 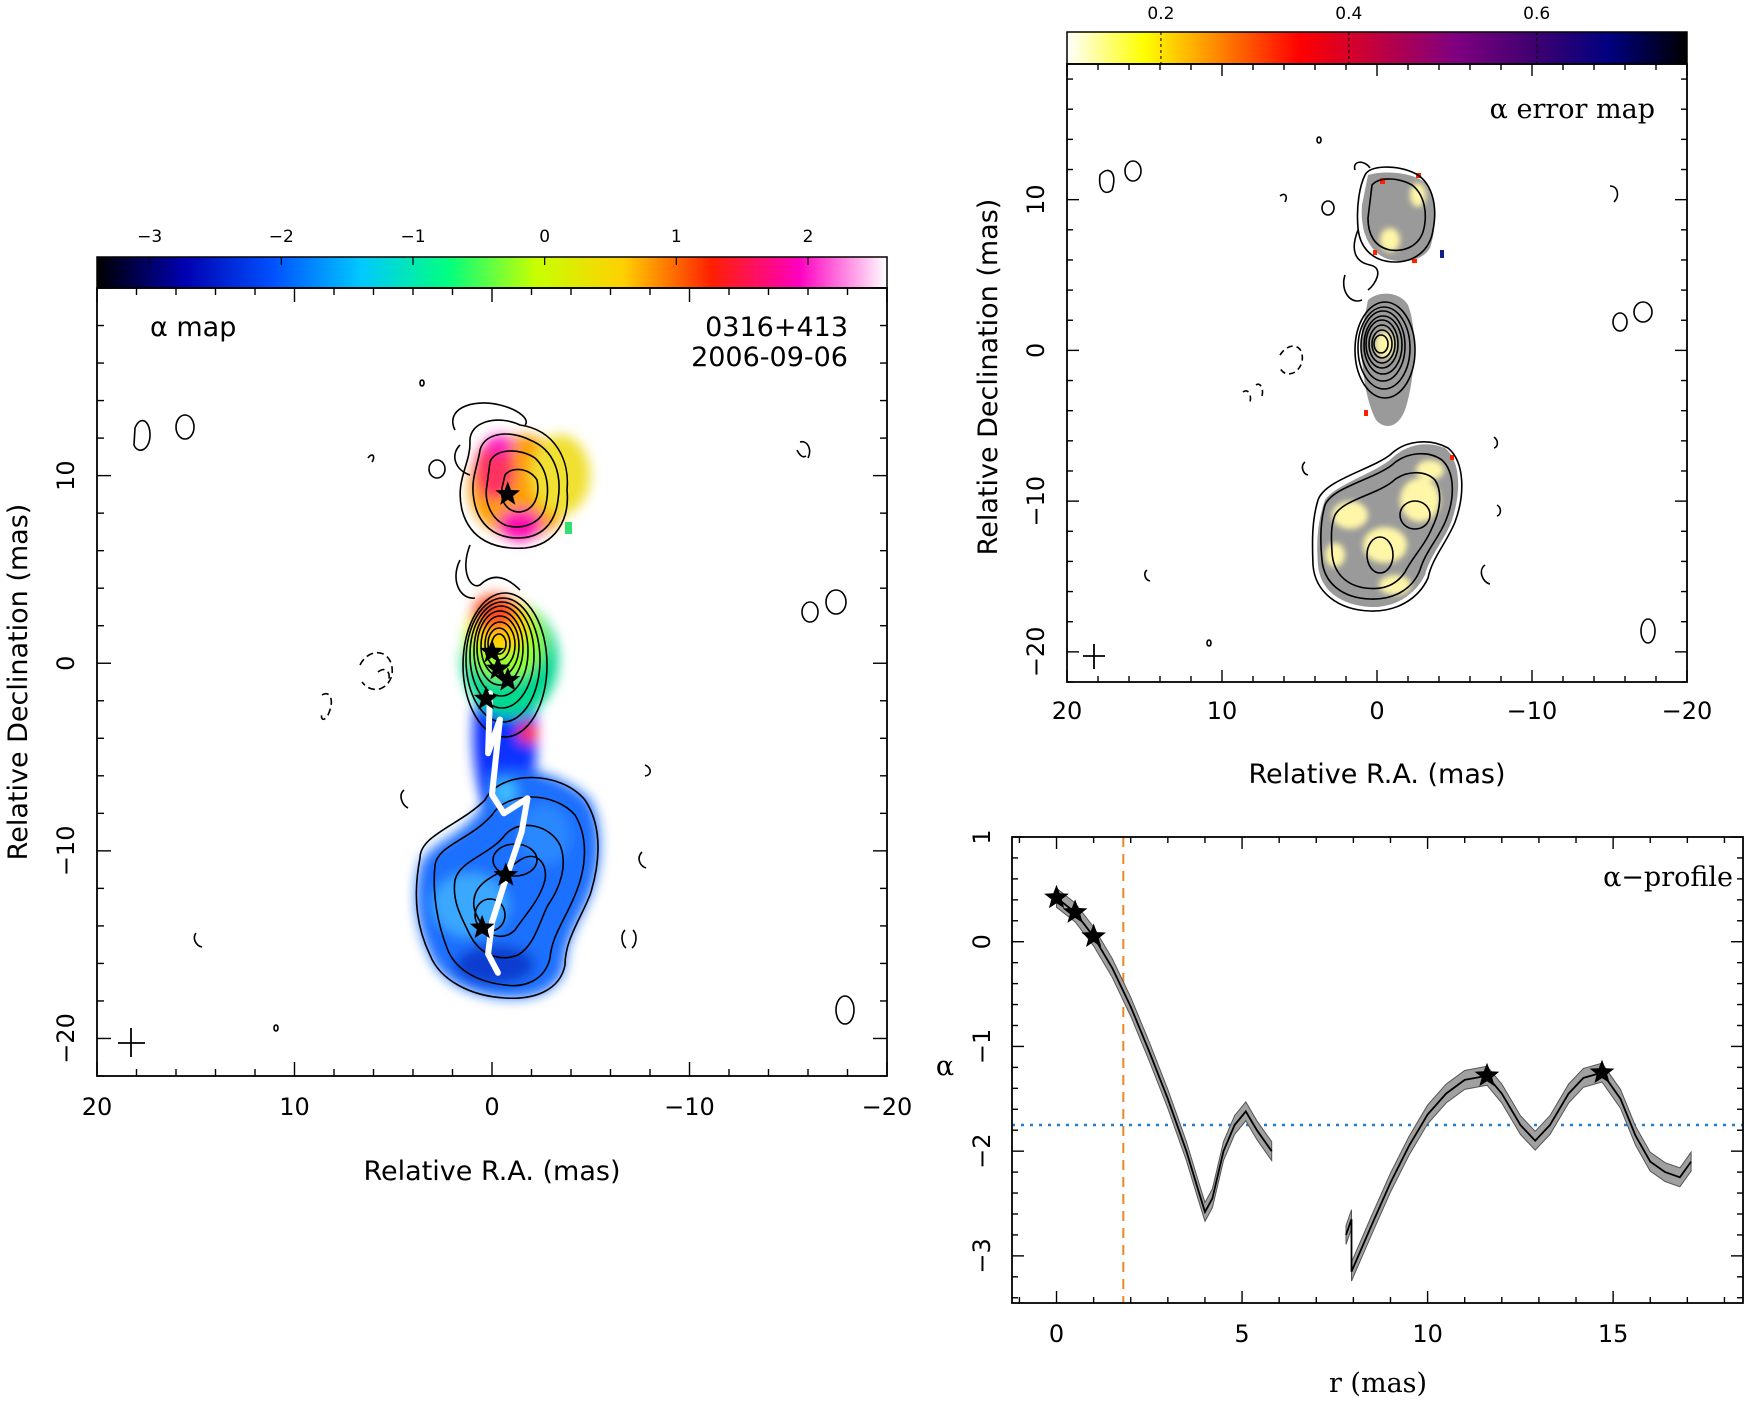 I want to click on alpha-profile-y-tick-label: −2, so click(x=982, y=1150).